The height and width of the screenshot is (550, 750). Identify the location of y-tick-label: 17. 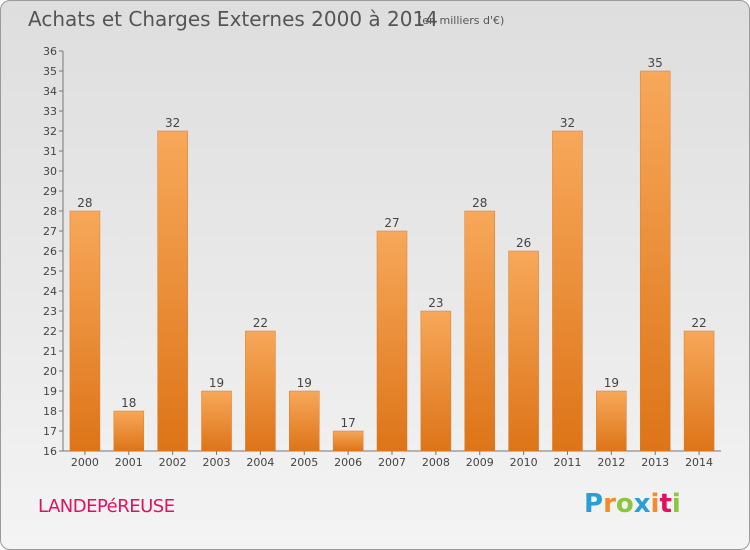
(50, 431).